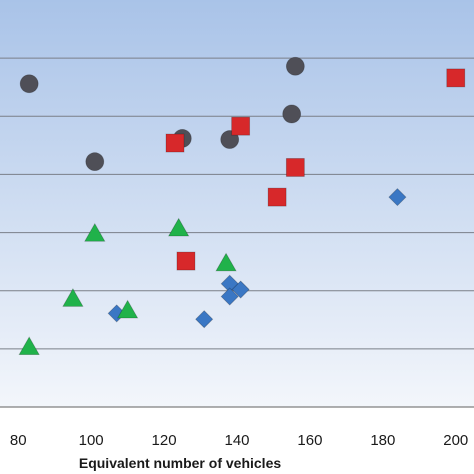 The width and height of the screenshot is (474, 474). What do you see at coordinates (382, 440) in the screenshot?
I see `x-tick-label: 180` at bounding box center [382, 440].